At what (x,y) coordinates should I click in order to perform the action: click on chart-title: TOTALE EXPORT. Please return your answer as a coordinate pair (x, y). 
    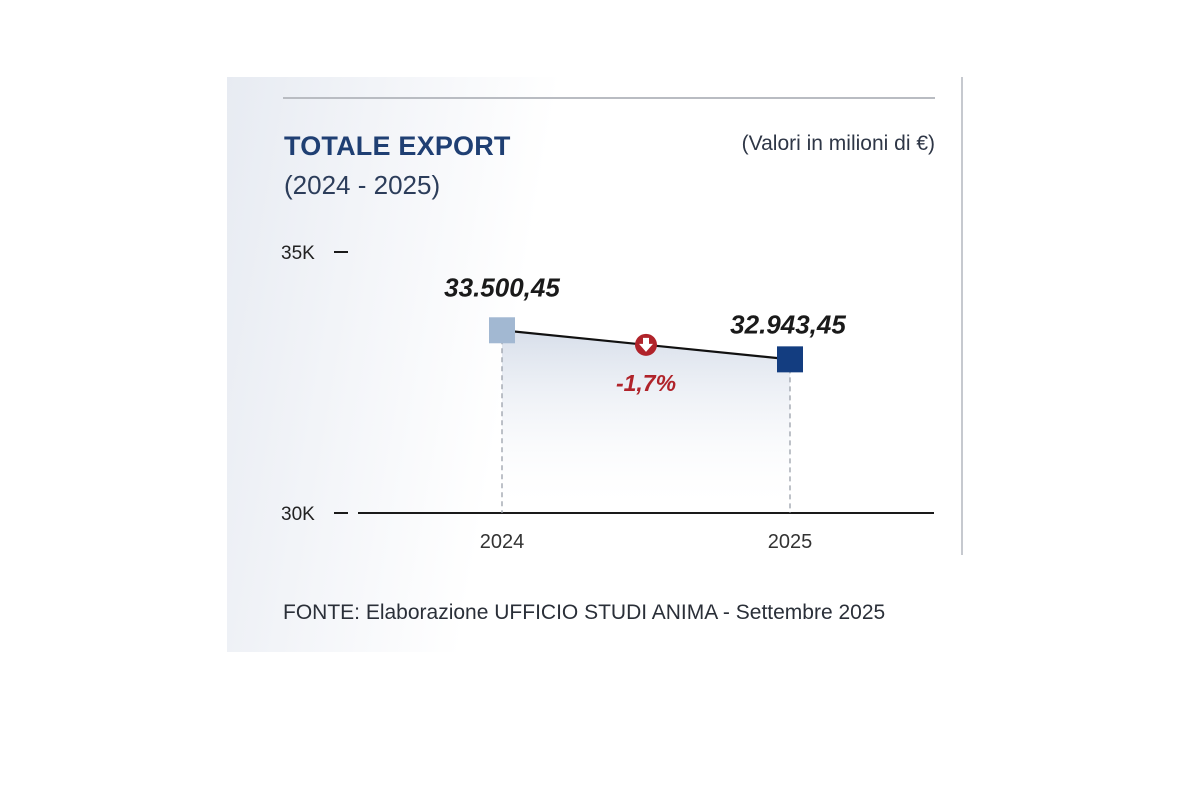
    Looking at the image, I should click on (397, 146).